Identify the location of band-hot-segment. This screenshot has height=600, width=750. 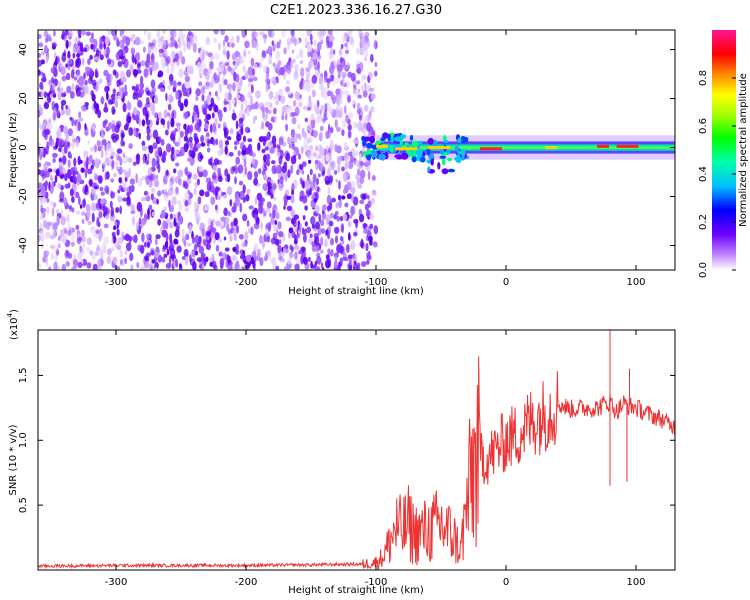
(406, 149).